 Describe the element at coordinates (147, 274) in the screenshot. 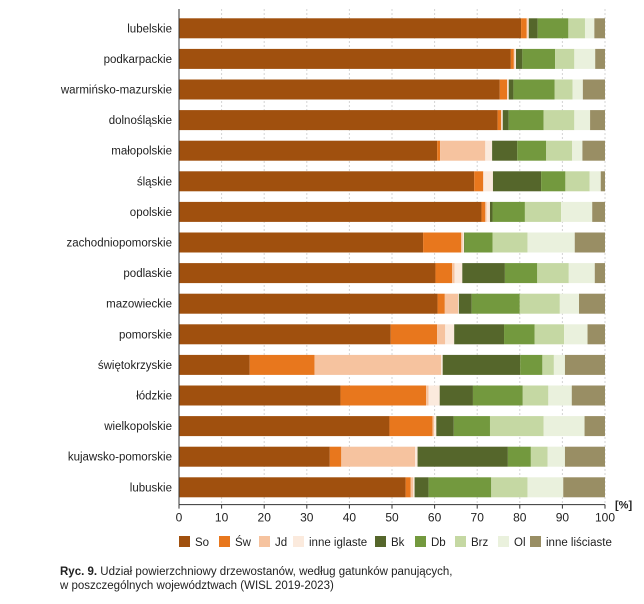

I see `category-label: podlaskie` at that location.